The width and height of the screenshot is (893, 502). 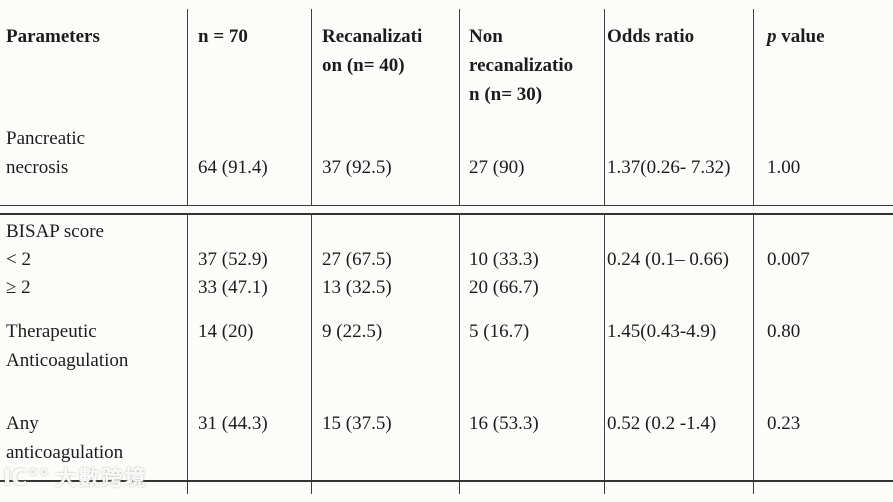 I want to click on col-header-recanalization-line2: on (n= 40), so click(x=363, y=65).